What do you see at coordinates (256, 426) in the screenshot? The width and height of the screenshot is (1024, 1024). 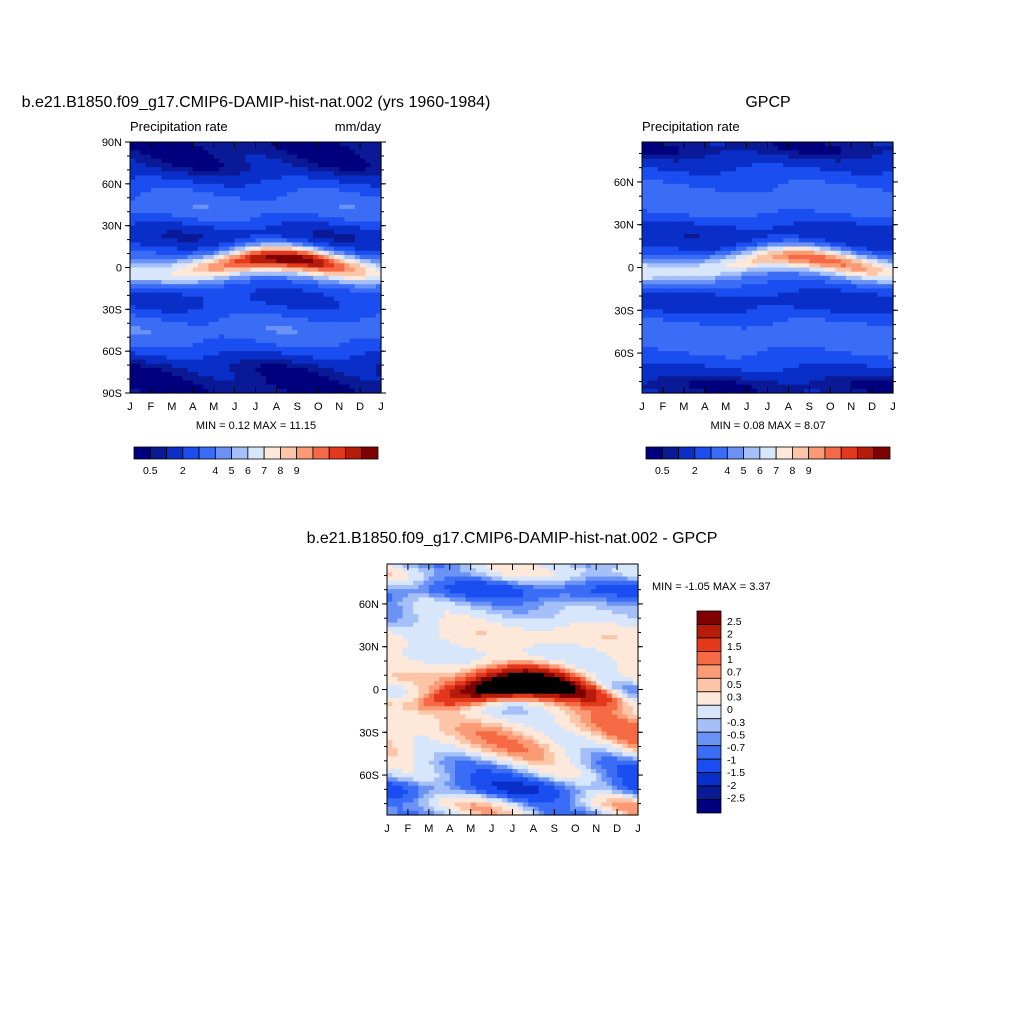 I see `panel-model-stats: MIN = 0.12 MAX = 11.15` at bounding box center [256, 426].